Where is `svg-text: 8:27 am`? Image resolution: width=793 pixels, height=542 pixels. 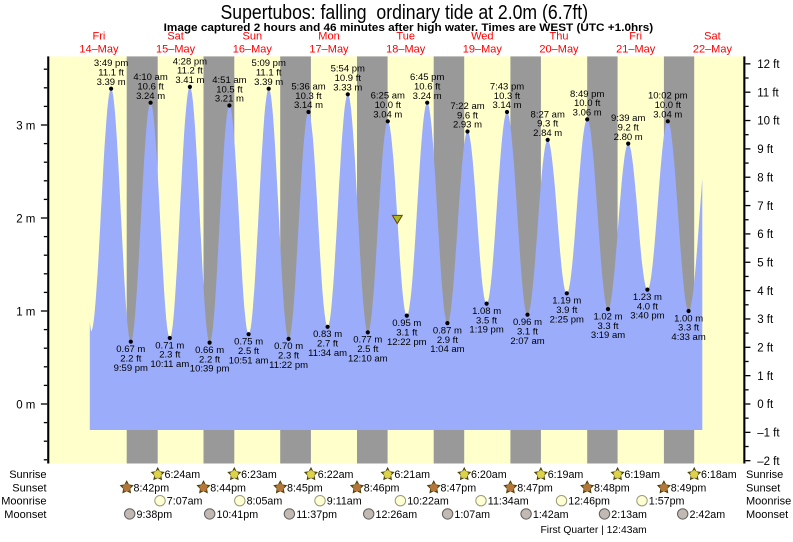
svg-text: 8:27 am is located at coordinates (548, 114).